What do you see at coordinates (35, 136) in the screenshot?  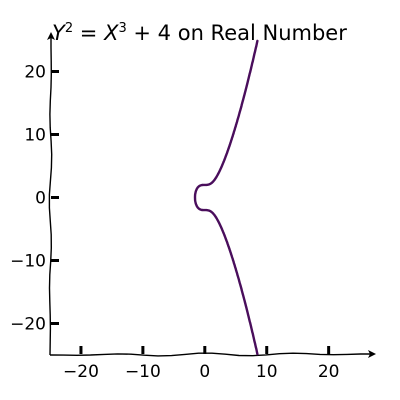 I see `y-tick-label: 10` at bounding box center [35, 136].